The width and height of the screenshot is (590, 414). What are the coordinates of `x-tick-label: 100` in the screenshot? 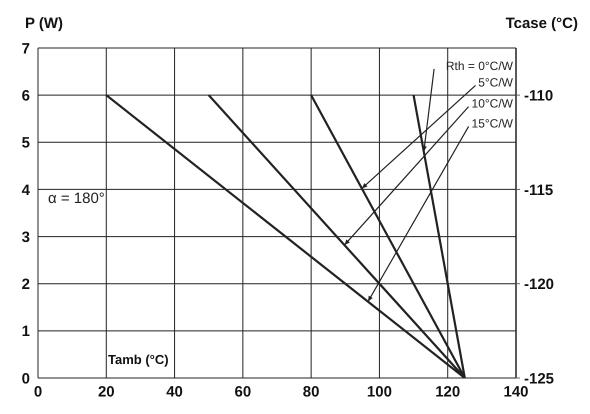 It's located at (379, 392).